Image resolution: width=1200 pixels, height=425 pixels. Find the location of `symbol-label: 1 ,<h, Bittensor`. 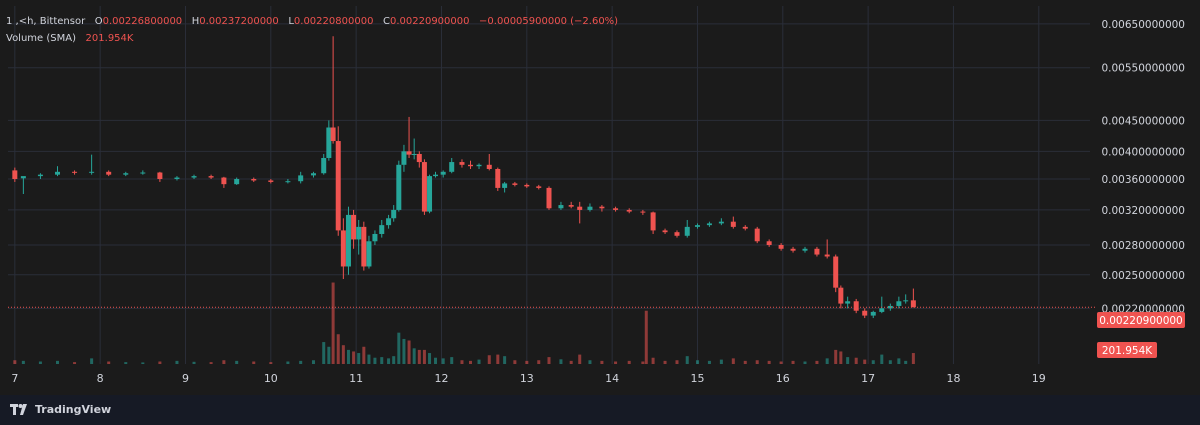

symbol-label: 1 ,<h, Bittensor is located at coordinates (46, 21).